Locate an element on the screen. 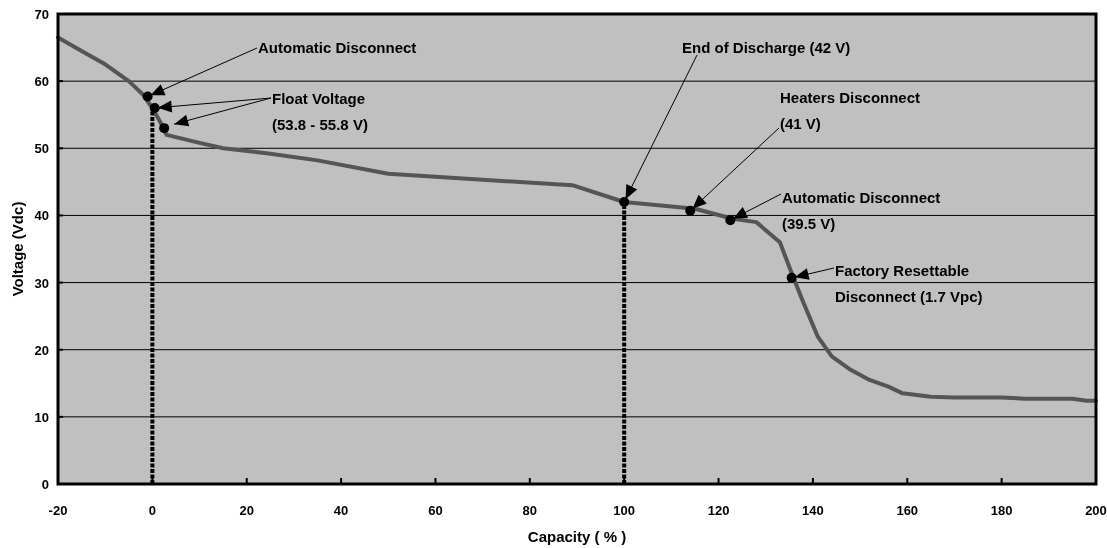 The height and width of the screenshot is (548, 1107). x-tick-label: 40 is located at coordinates (341, 510).